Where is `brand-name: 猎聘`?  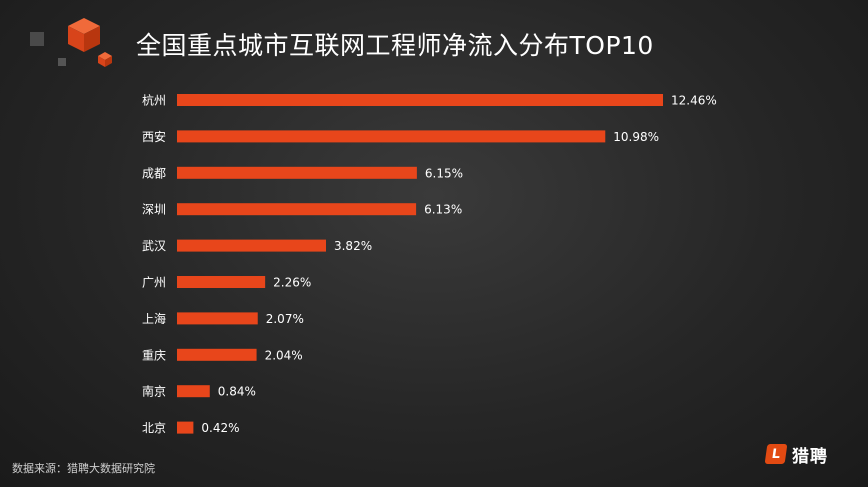 brand-name: 猎聘 is located at coordinates (810, 456).